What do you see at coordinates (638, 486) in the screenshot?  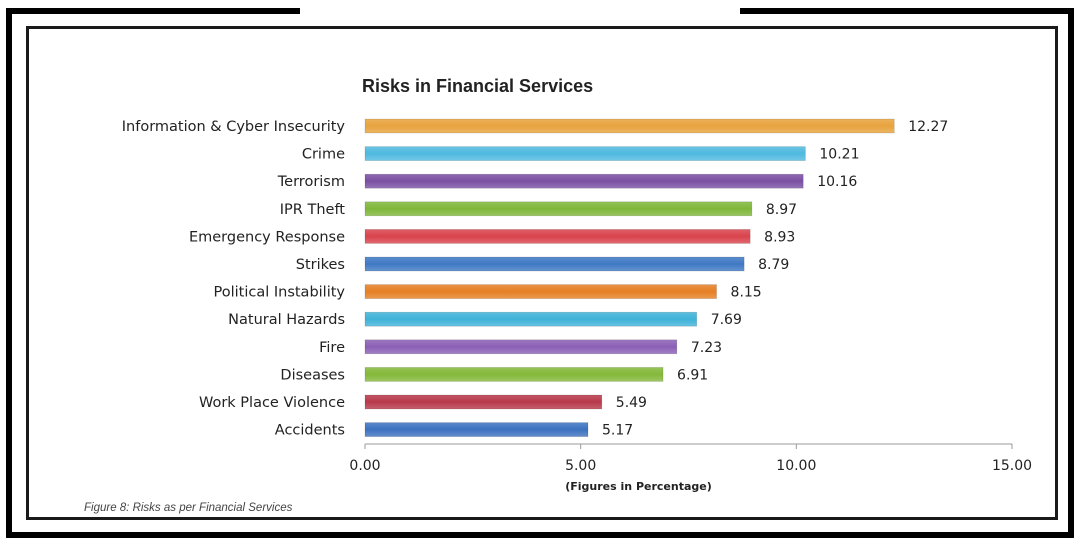 I see `x-axis-title: (Figures in Percentage)` at bounding box center [638, 486].